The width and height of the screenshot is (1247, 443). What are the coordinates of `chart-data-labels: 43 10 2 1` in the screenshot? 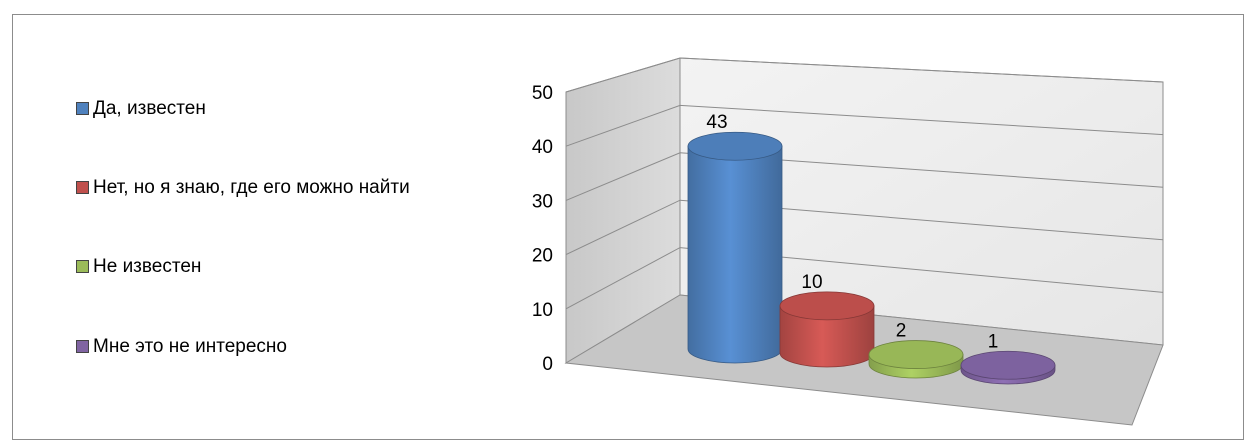 It's located at (852, 232).